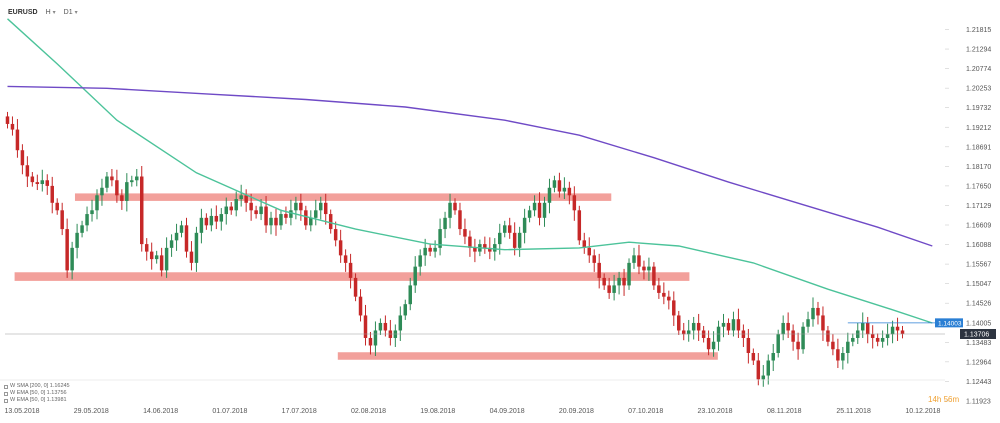  What do you see at coordinates (21, 411) in the screenshot?
I see `x-tick-label: 13.05.2018` at bounding box center [21, 411].